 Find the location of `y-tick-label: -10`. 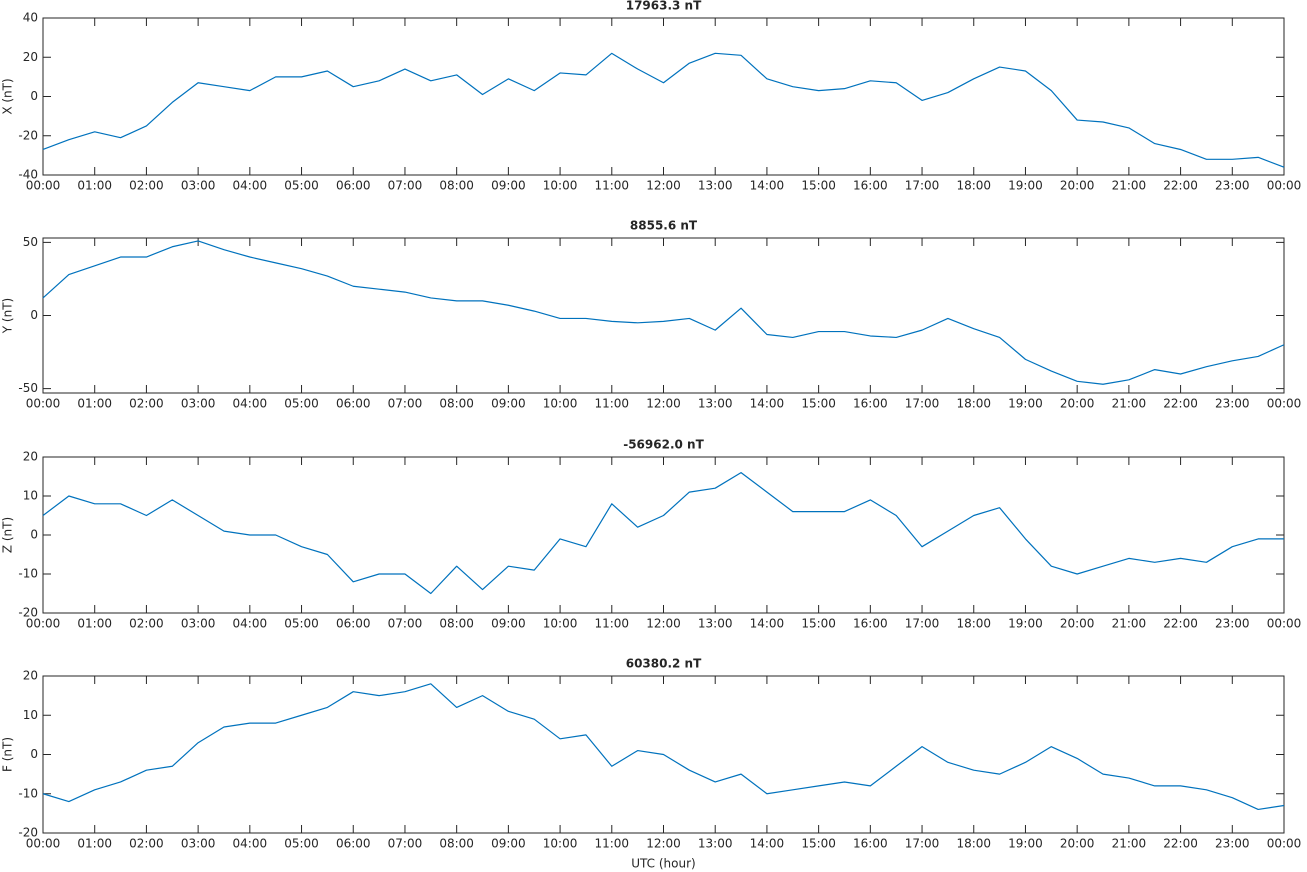

y-tick-label: -10 is located at coordinates (28, 793).